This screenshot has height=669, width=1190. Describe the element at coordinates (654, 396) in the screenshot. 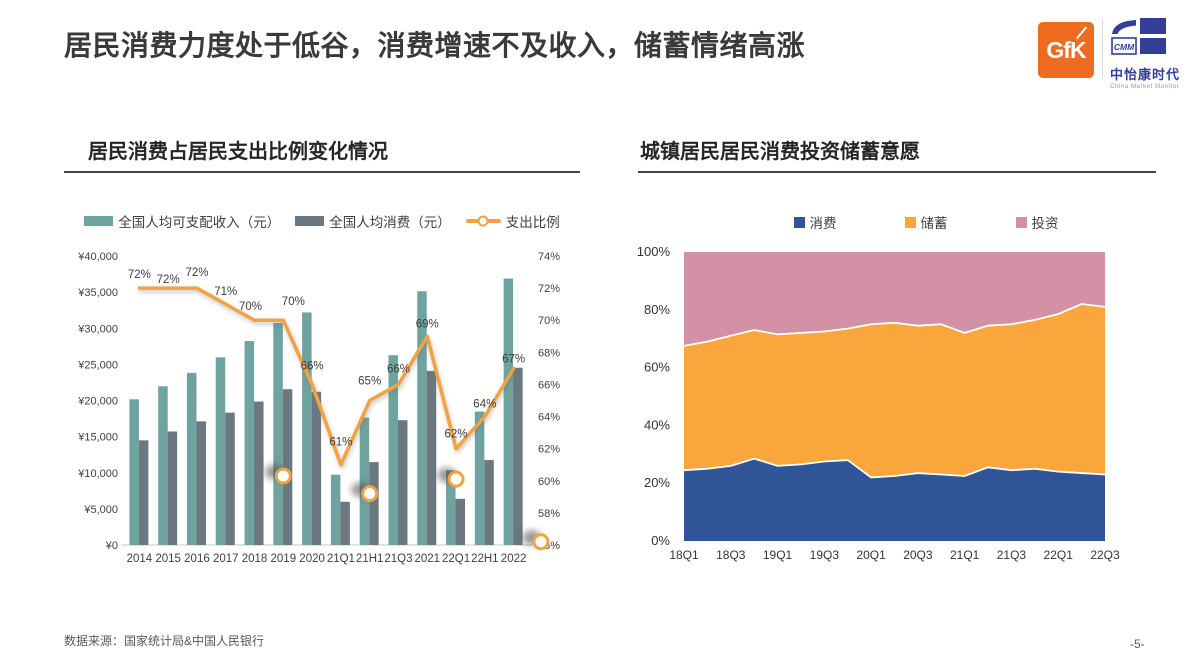

I see `right-chart-axes: 100% 80% 60% 40% 20% 0%` at that location.